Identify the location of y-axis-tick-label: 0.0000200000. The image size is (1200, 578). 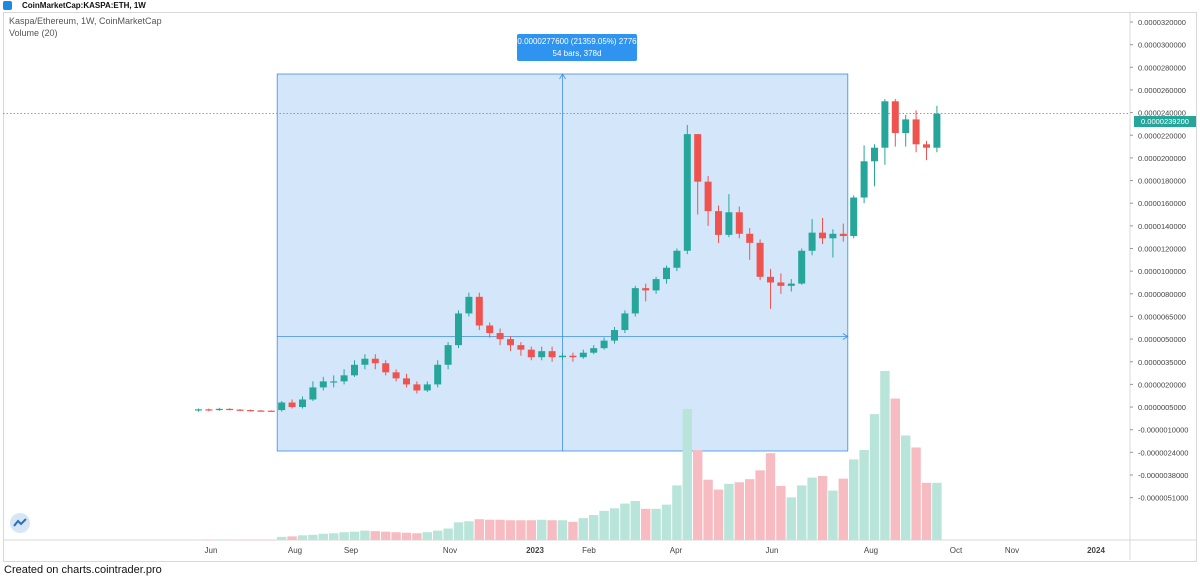
(1162, 158).